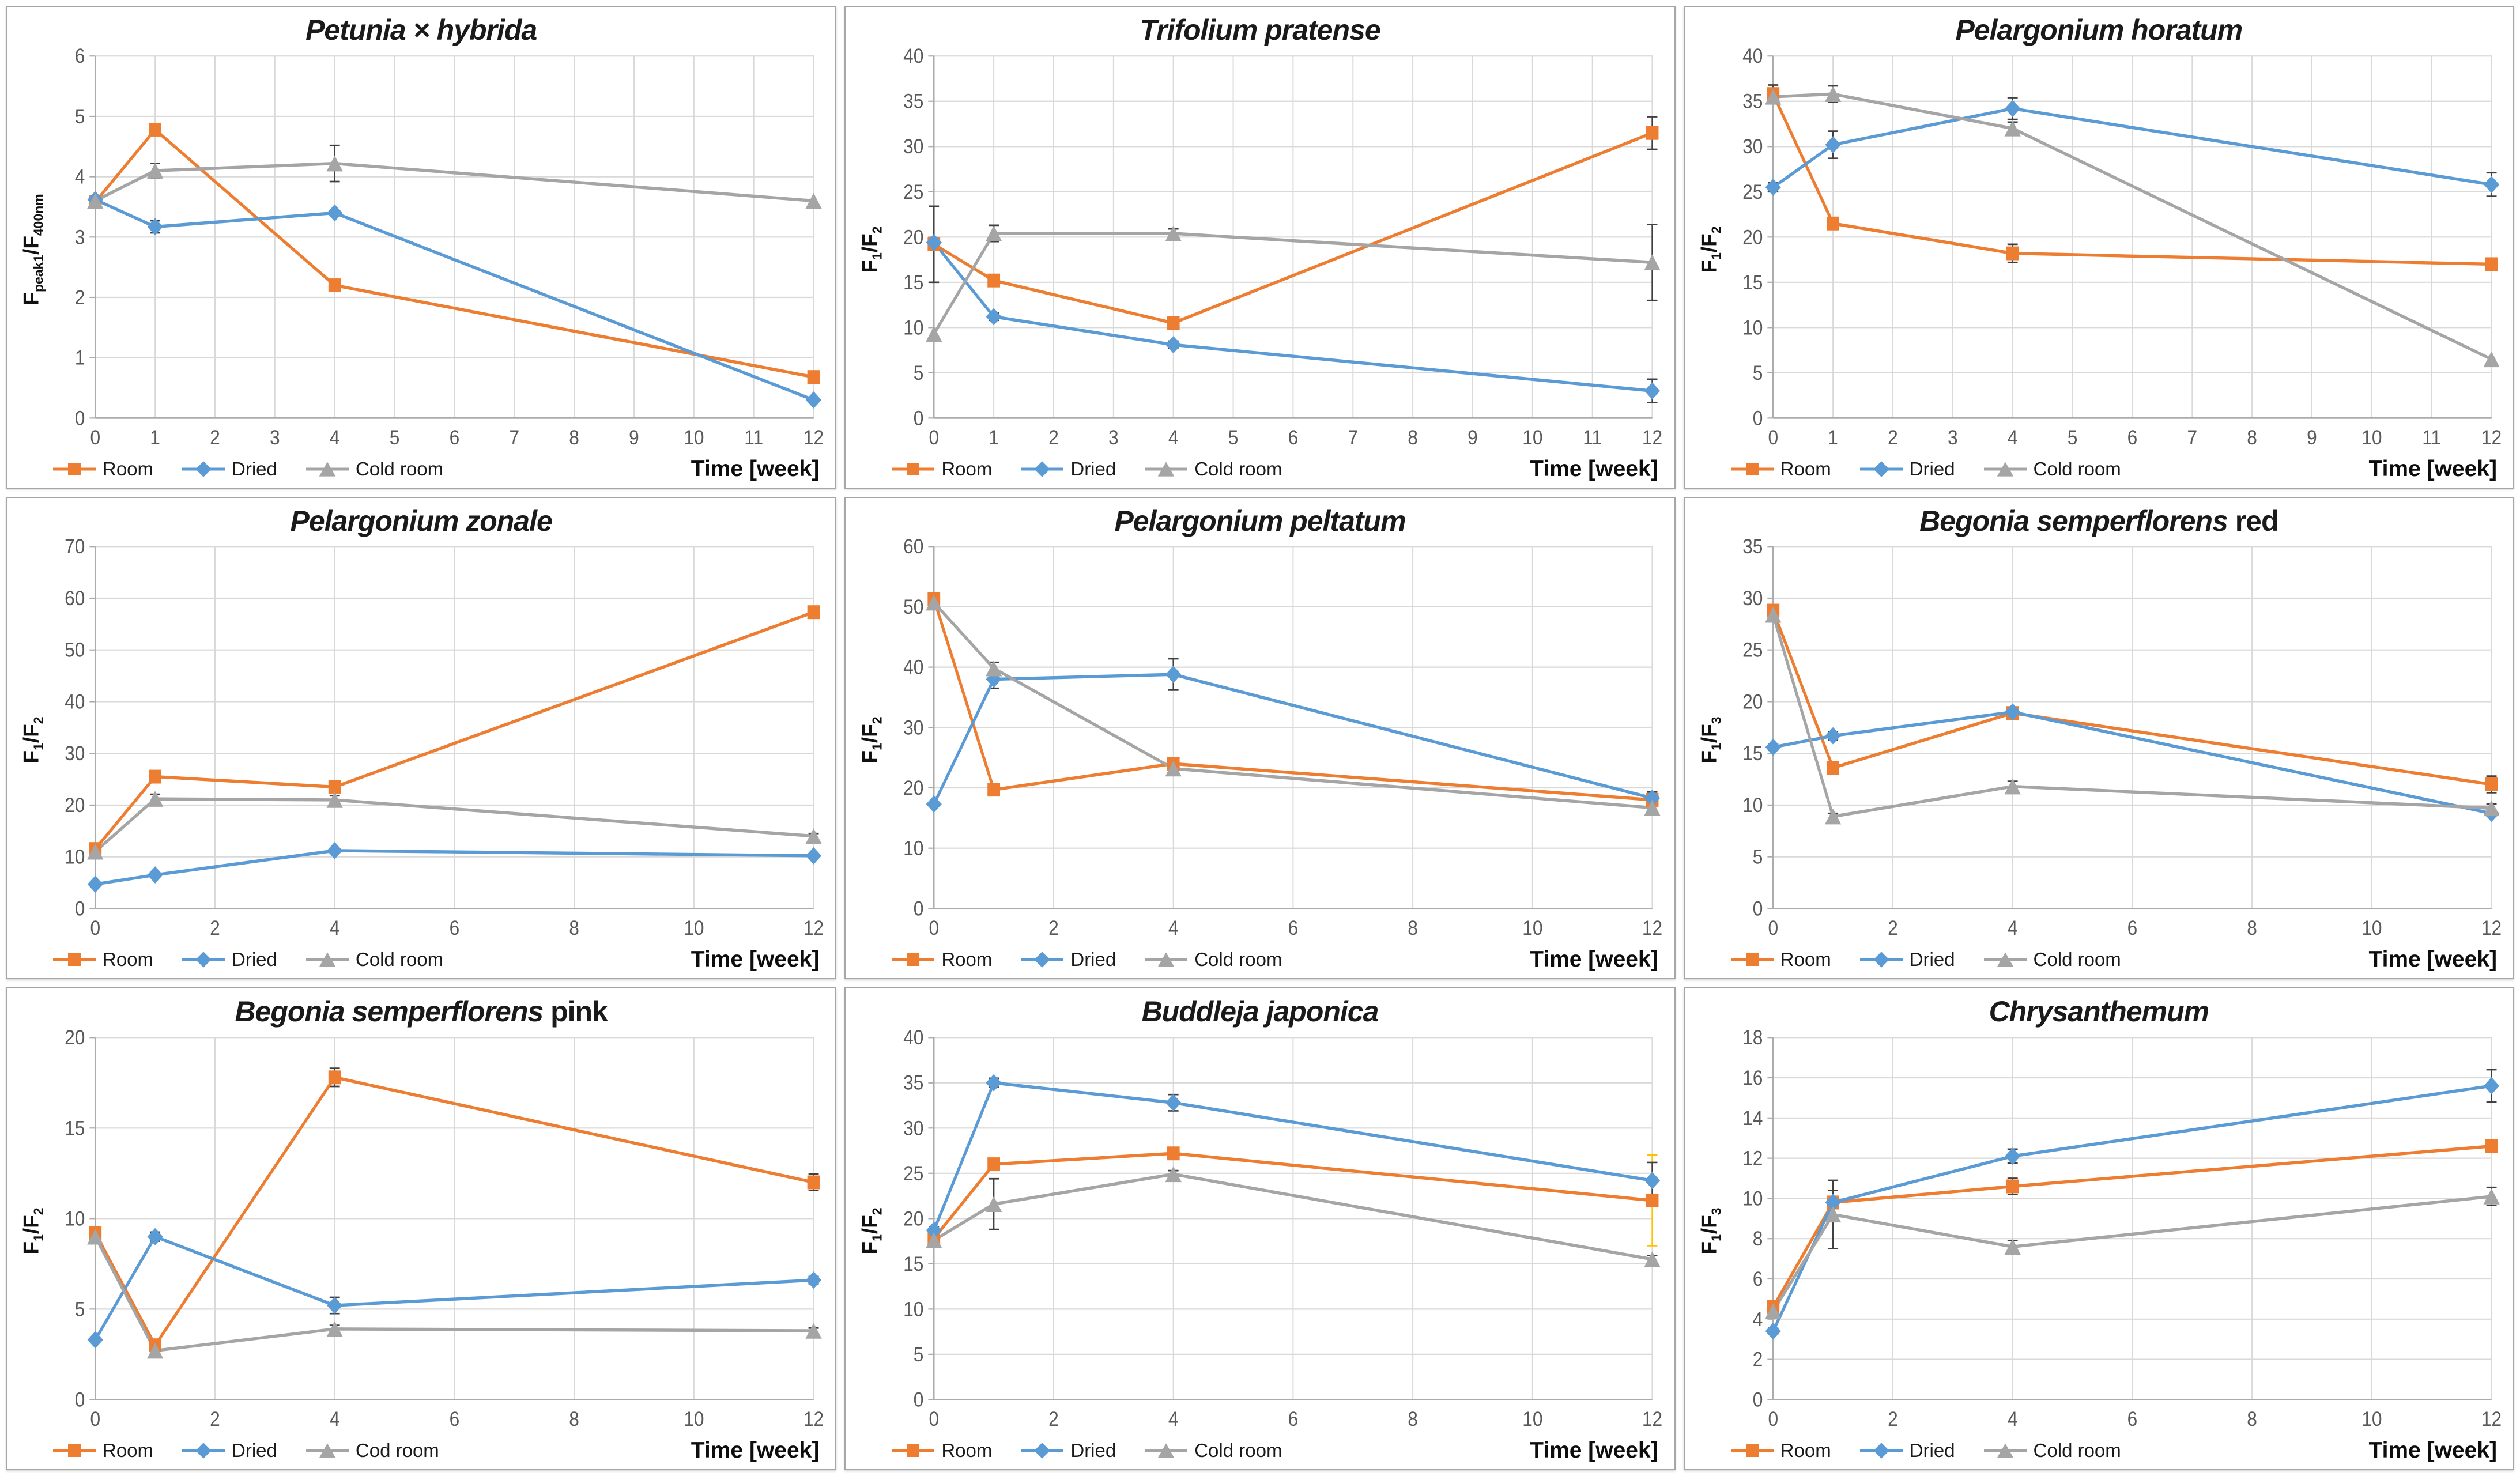 This screenshot has width=2520, height=1476. I want to click on chart-footer: Room Dried Cold room Time [week], so click(1260, 1449).